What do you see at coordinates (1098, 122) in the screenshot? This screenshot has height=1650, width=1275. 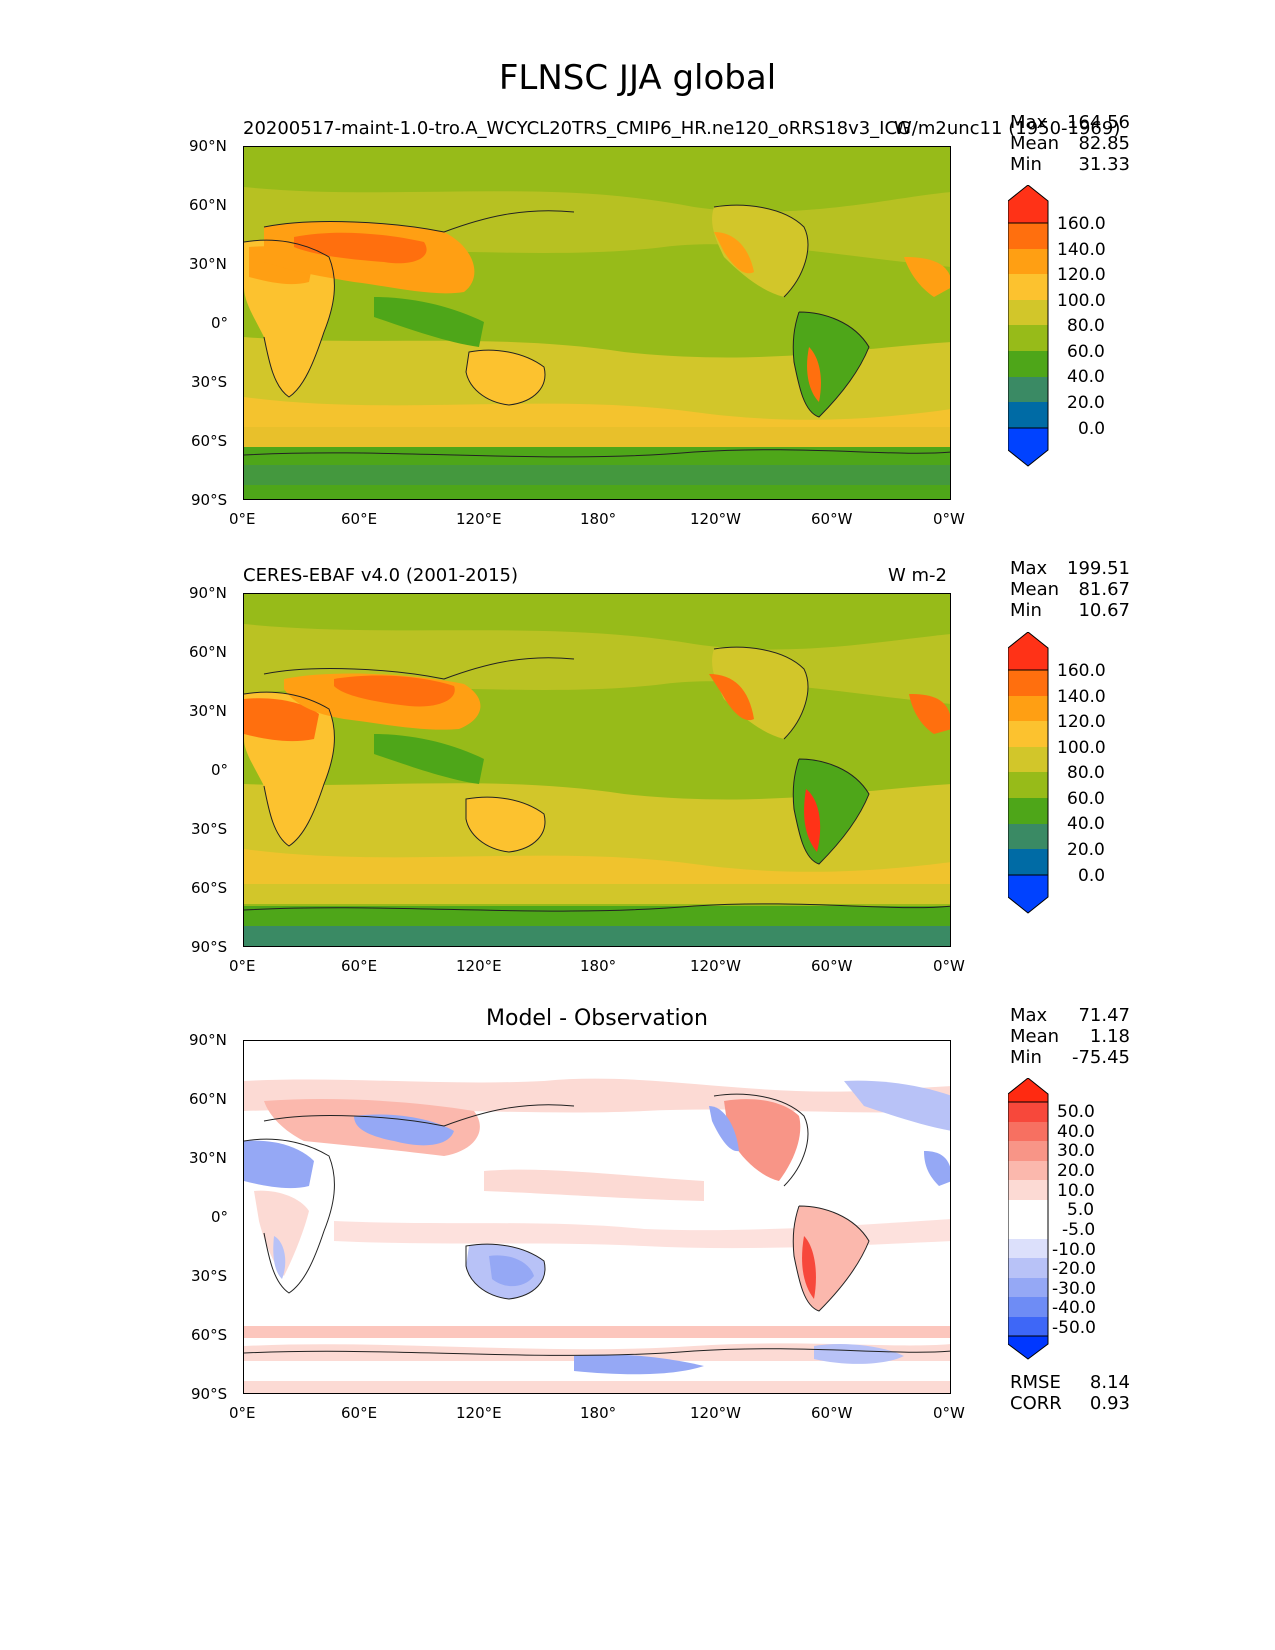 I see `stat-value: 164.56` at bounding box center [1098, 122].